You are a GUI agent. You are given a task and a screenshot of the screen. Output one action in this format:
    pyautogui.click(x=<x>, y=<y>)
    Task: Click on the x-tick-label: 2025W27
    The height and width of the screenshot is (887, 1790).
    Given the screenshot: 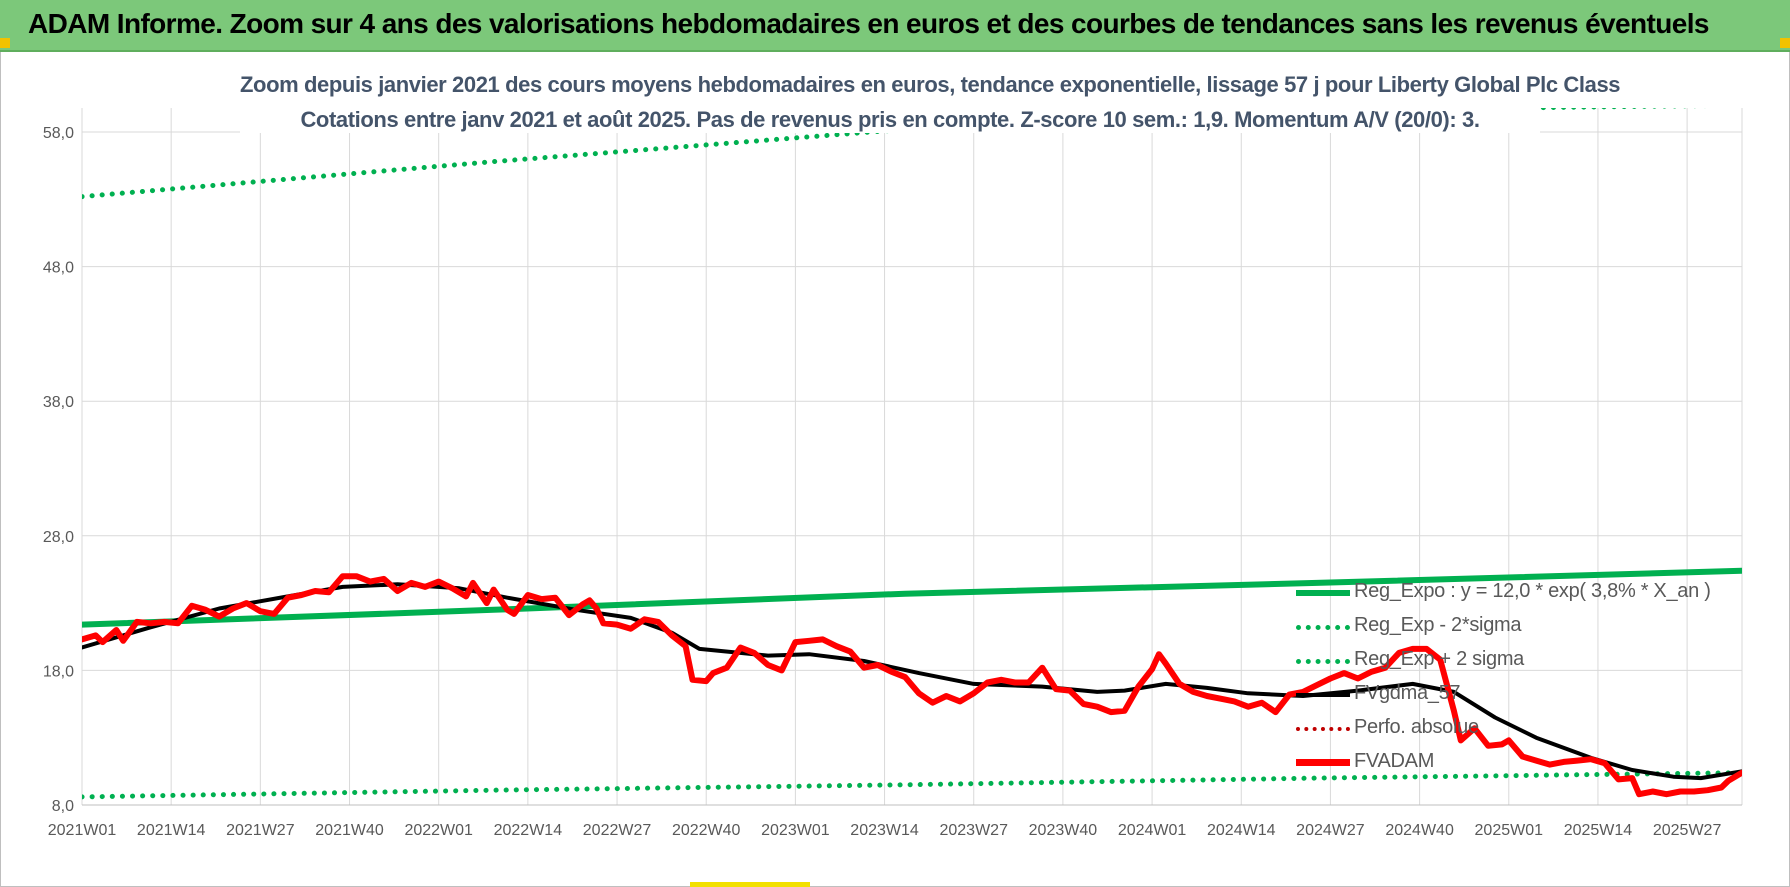 What is the action you would take?
    pyautogui.click(x=1687, y=830)
    